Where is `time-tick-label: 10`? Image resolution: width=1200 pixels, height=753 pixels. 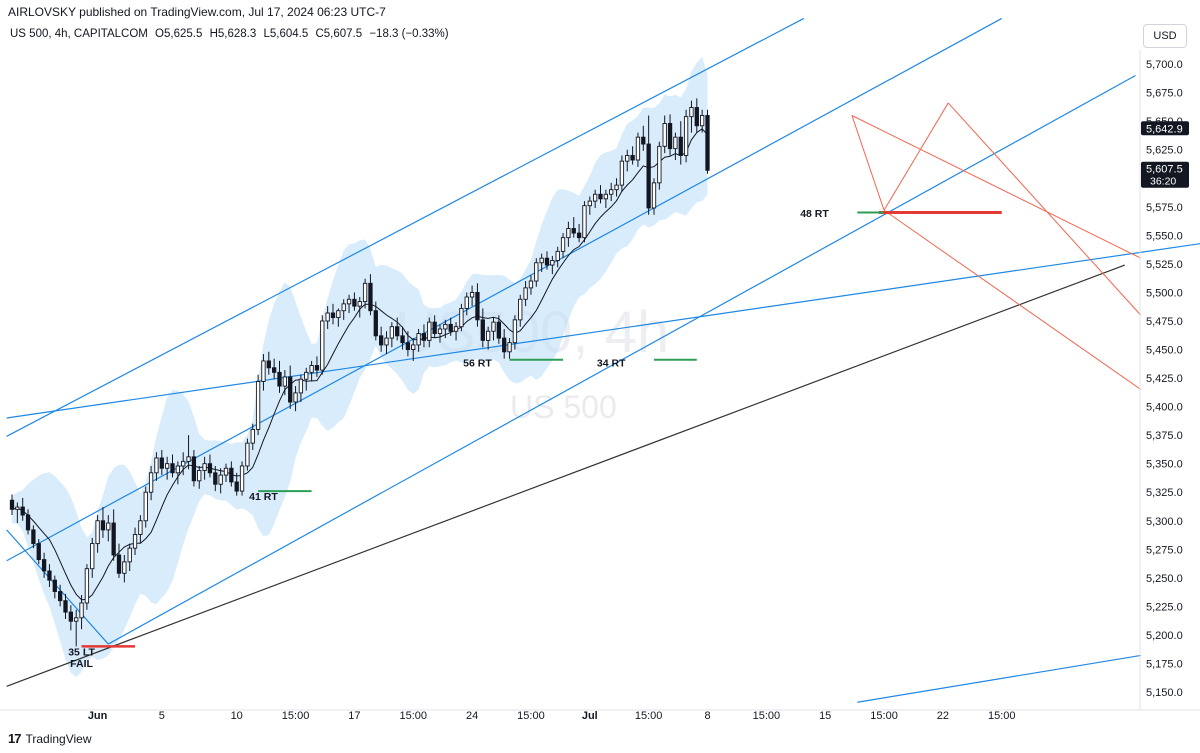
time-tick-label: 10 is located at coordinates (237, 716).